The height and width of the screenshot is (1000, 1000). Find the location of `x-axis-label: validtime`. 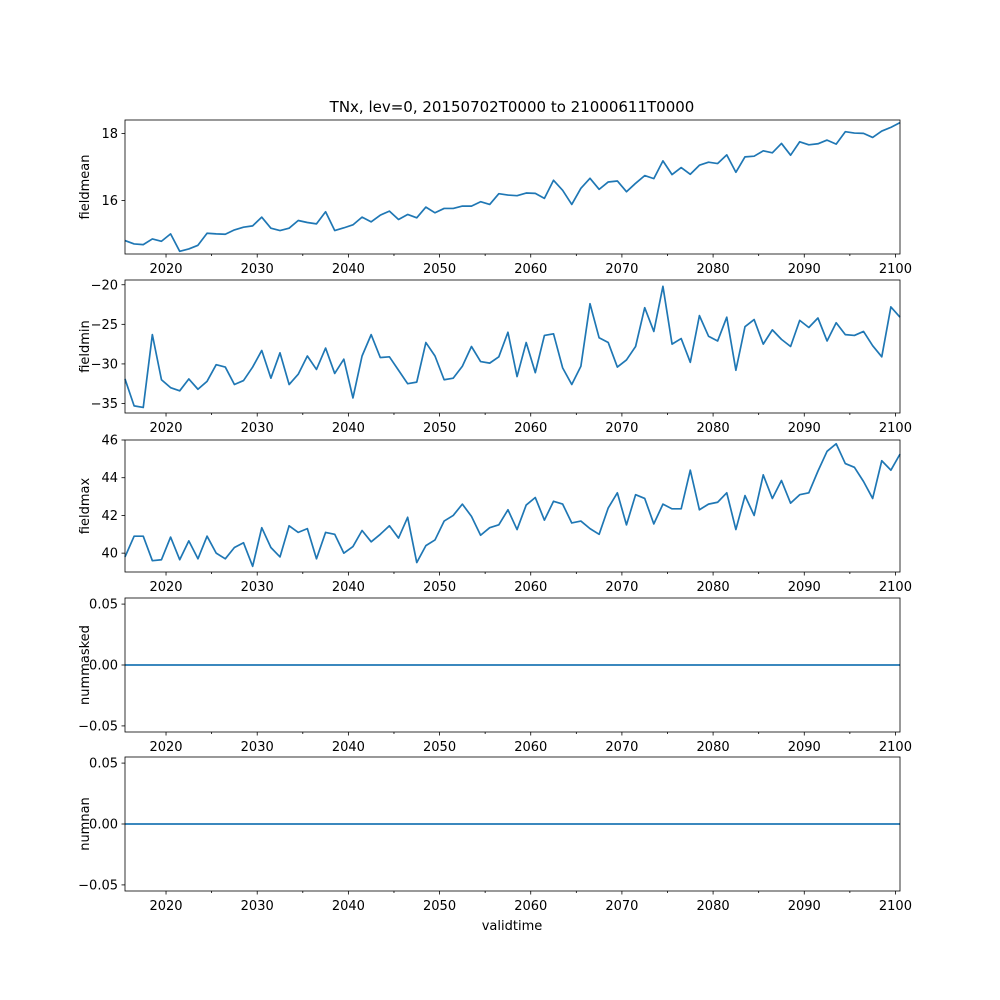

x-axis-label: validtime is located at coordinates (512, 926).